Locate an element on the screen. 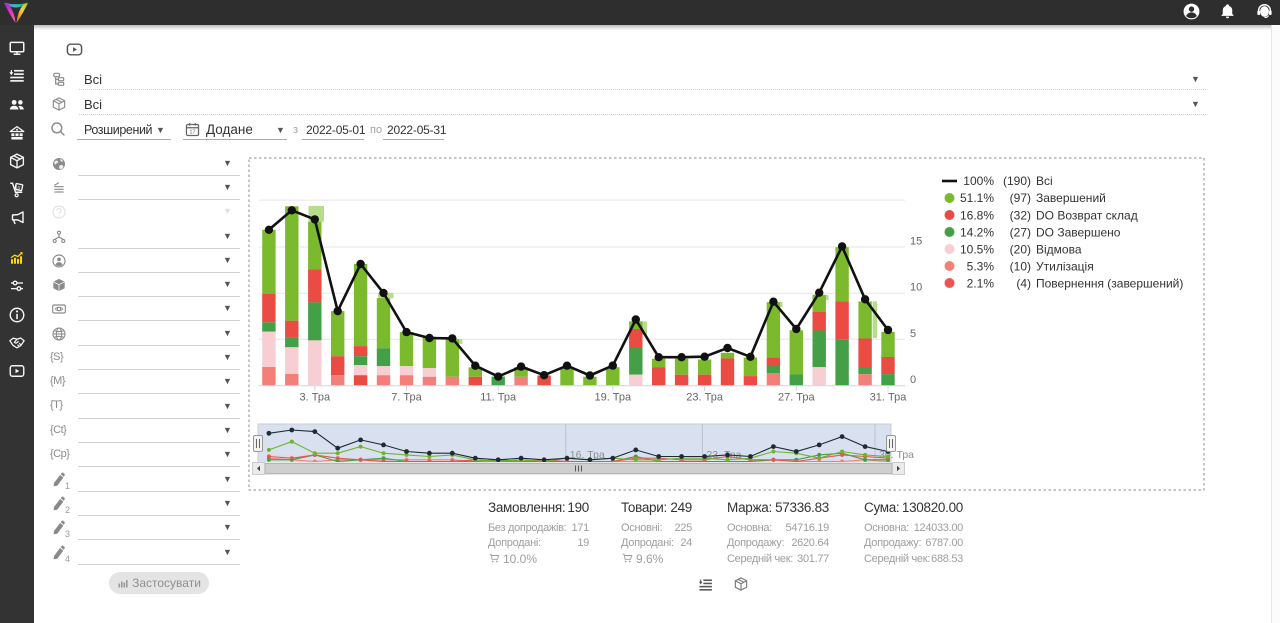 The width and height of the screenshot is (1280, 623). svg-text: (97) is located at coordinates (1020, 198).